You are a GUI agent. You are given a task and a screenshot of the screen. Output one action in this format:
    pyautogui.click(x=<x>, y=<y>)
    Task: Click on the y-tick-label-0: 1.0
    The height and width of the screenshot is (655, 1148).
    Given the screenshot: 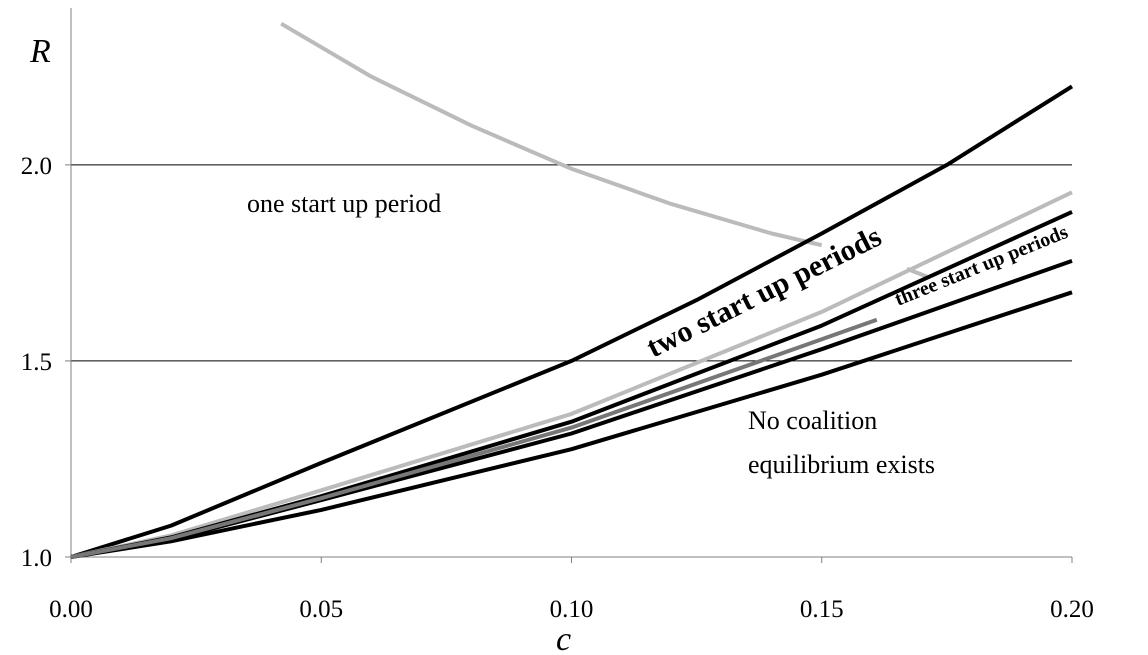 What is the action you would take?
    pyautogui.click(x=36, y=558)
    